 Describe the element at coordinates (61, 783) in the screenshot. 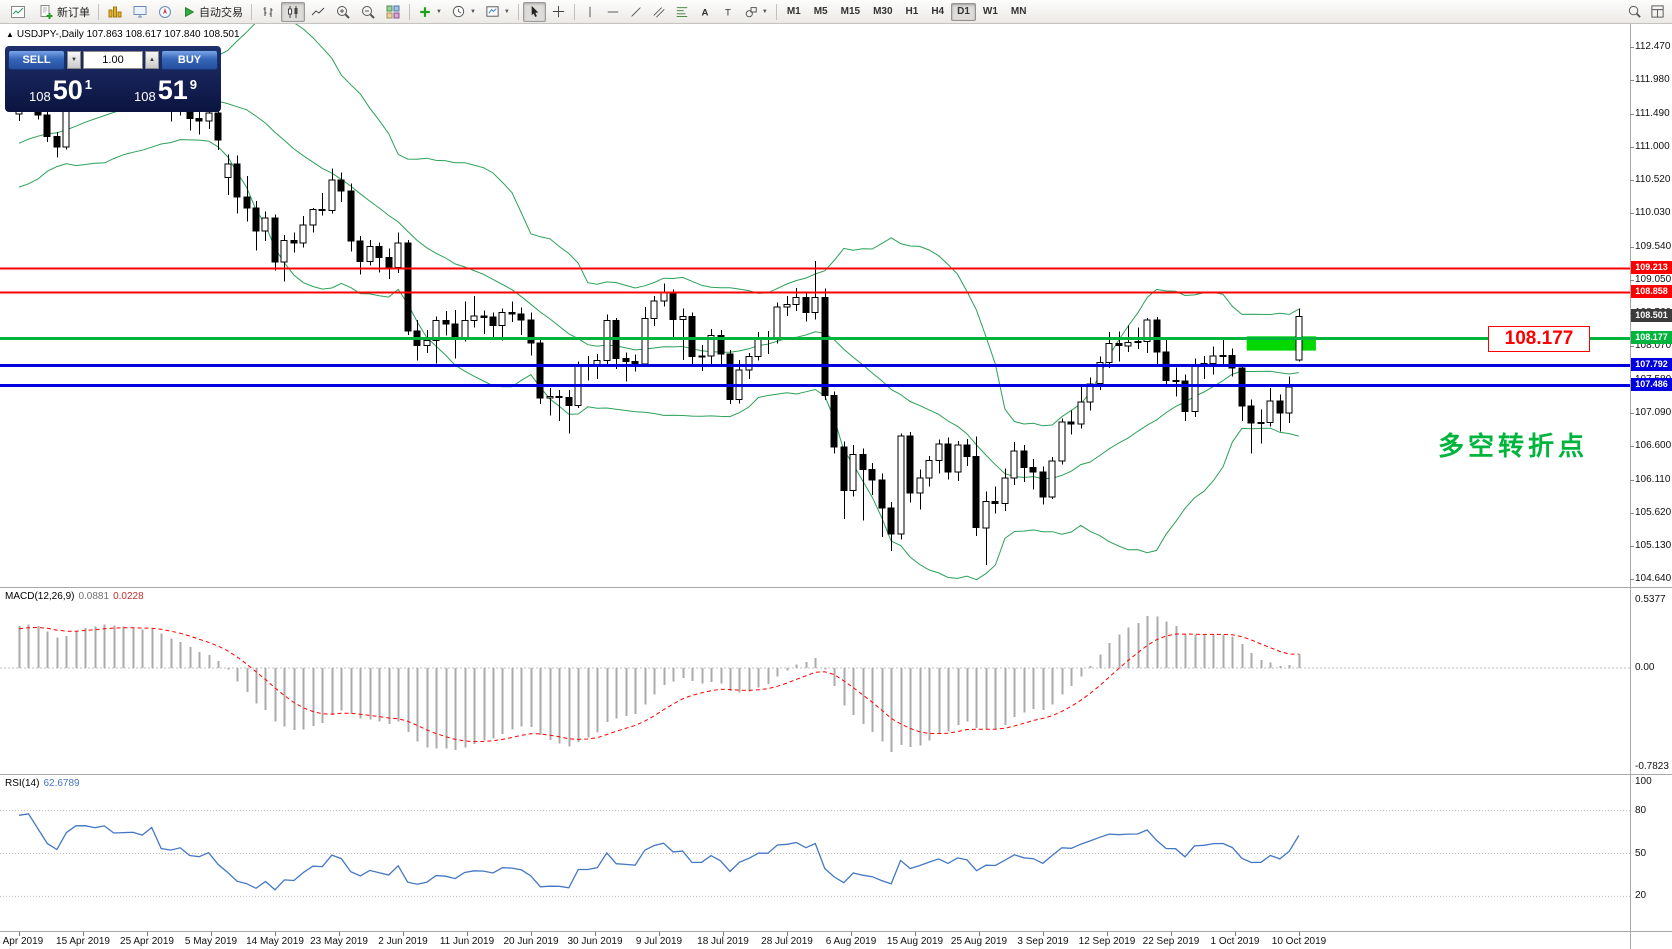

I see `rsi-value: 62.6789` at that location.